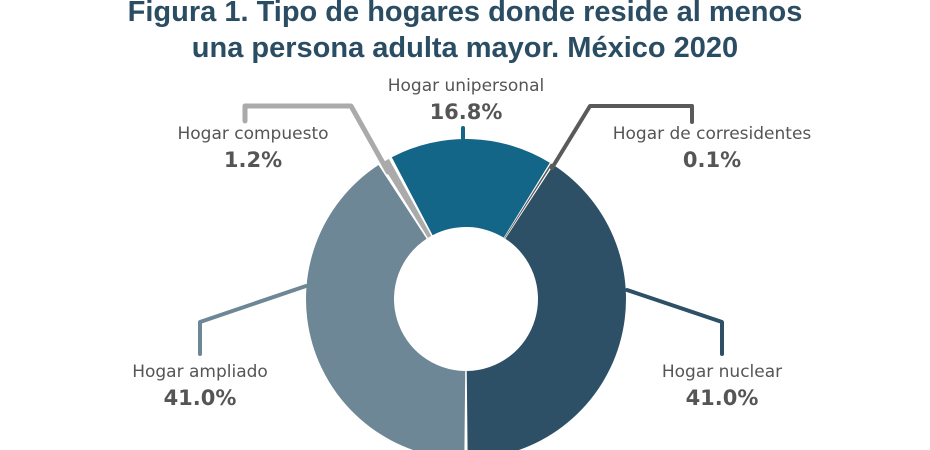 This screenshot has height=450, width=930. I want to click on label-ampliado: Hogar ampliado, so click(200, 372).